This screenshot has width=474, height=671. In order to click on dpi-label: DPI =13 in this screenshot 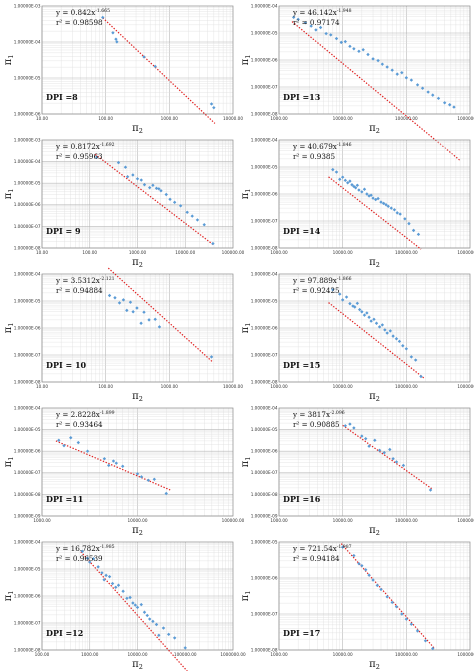, I will do `click(302, 97)`.